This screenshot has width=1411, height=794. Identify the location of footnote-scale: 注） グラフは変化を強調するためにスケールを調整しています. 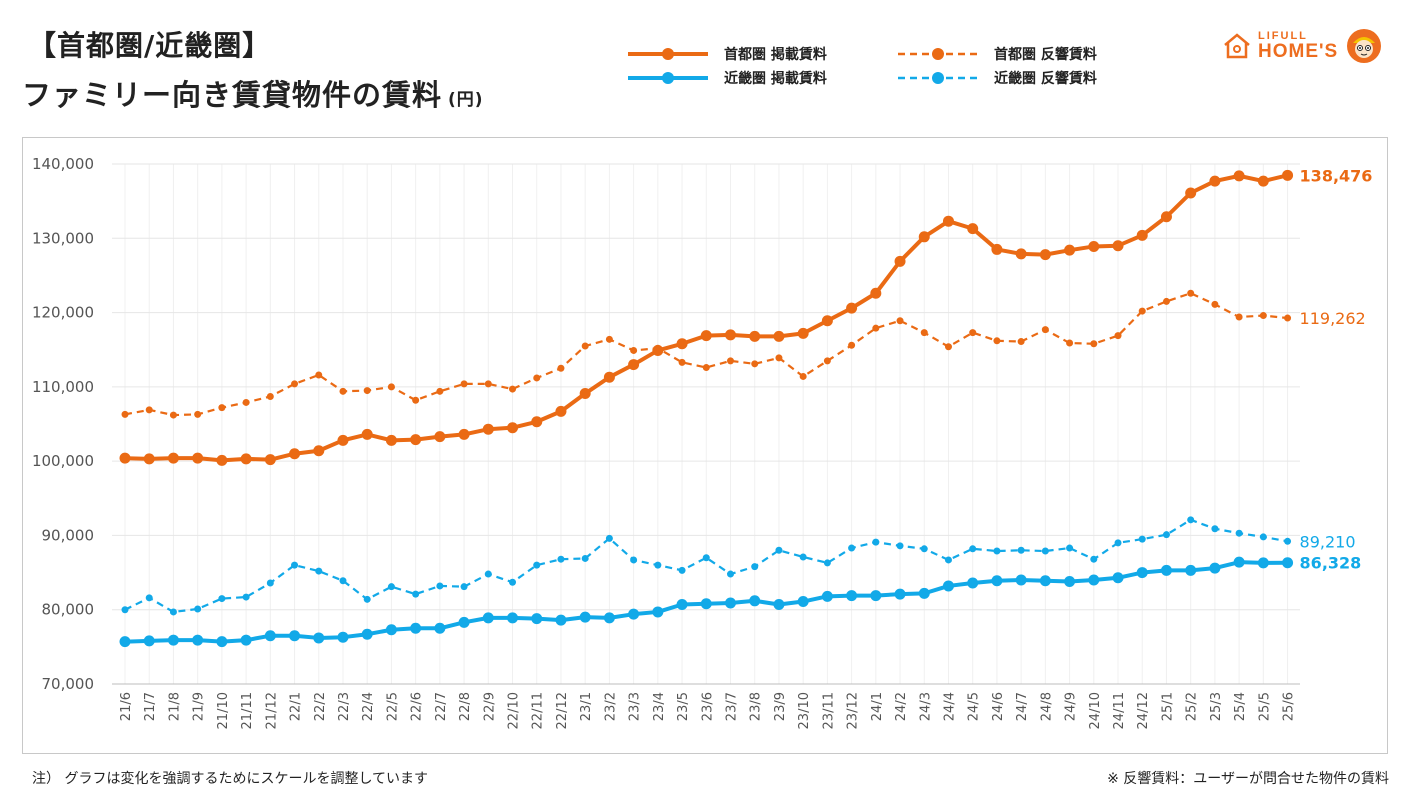
(230, 779).